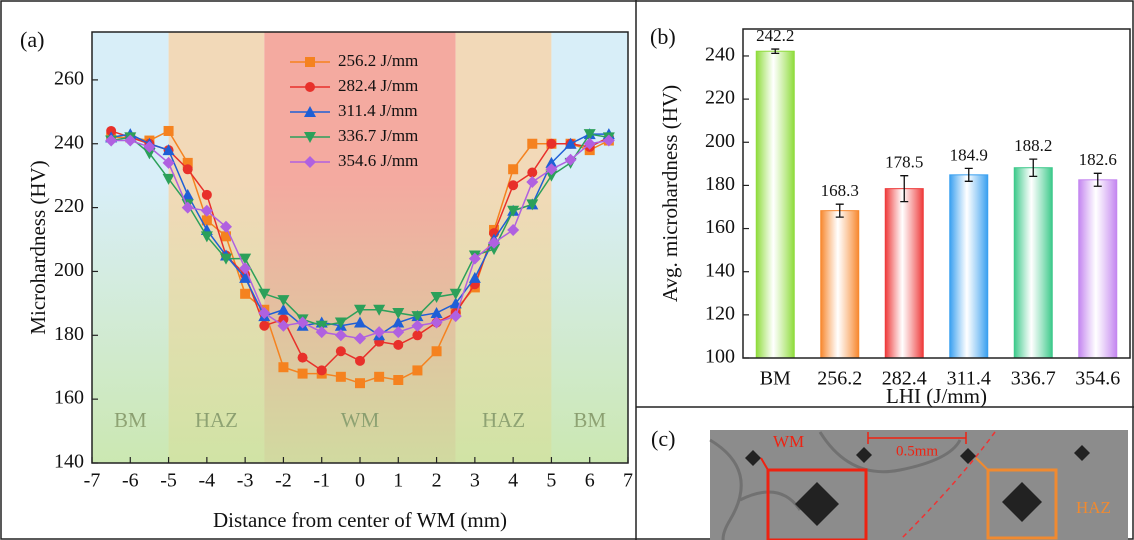 This screenshot has width=1134, height=540. What do you see at coordinates (969, 154) in the screenshot?
I see `data-label: 184.9` at bounding box center [969, 154].